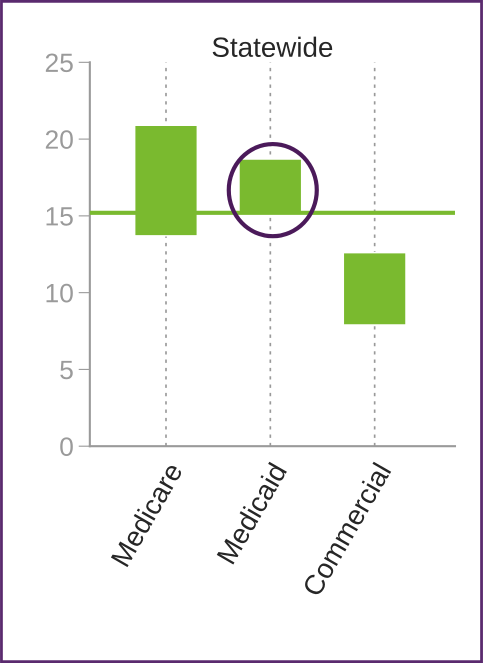 Image resolution: width=483 pixels, height=663 pixels. What do you see at coordinates (66, 446) in the screenshot?
I see `y-tick-label: 0` at bounding box center [66, 446].